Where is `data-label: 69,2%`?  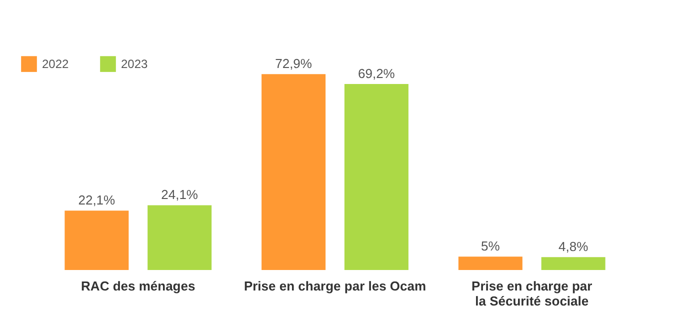
data-label: 69,2% is located at coordinates (377, 74).